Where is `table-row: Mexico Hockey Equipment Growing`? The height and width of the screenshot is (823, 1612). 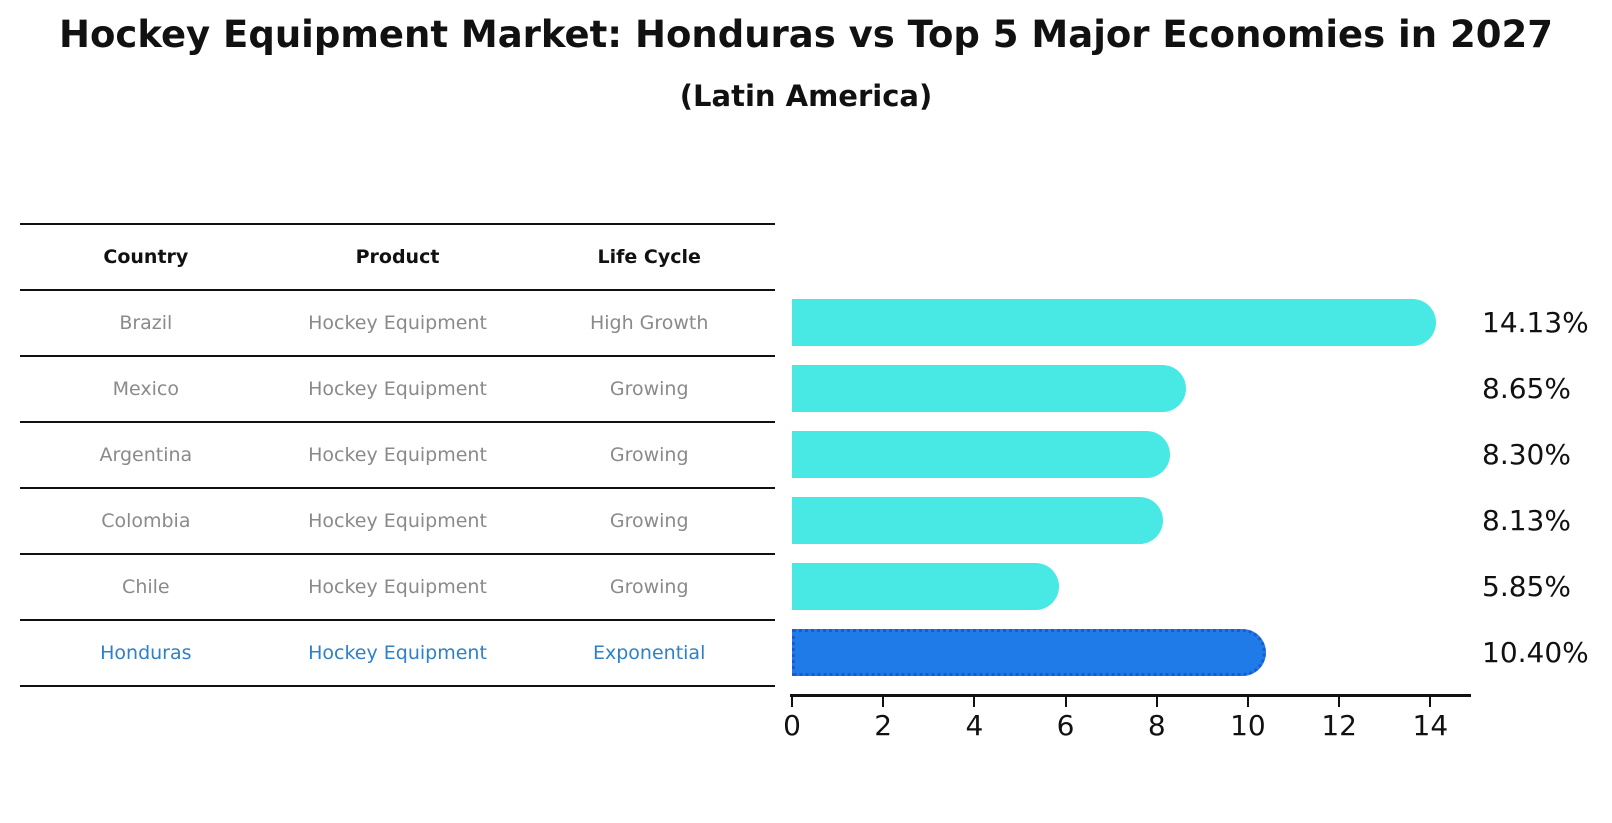 table-row: Mexico Hockey Equipment Growing is located at coordinates (397, 390).